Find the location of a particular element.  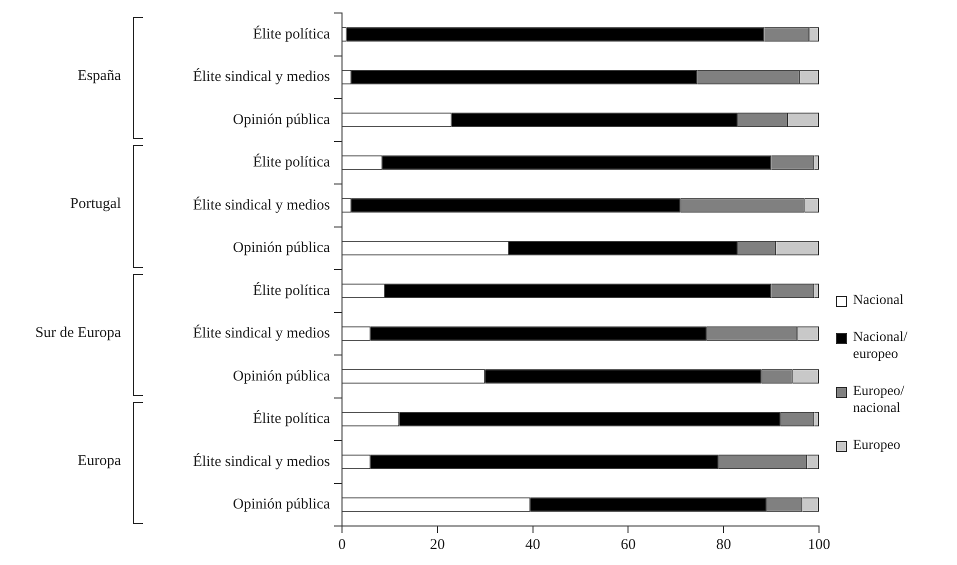

text: Nacional is located at coordinates (879, 300).